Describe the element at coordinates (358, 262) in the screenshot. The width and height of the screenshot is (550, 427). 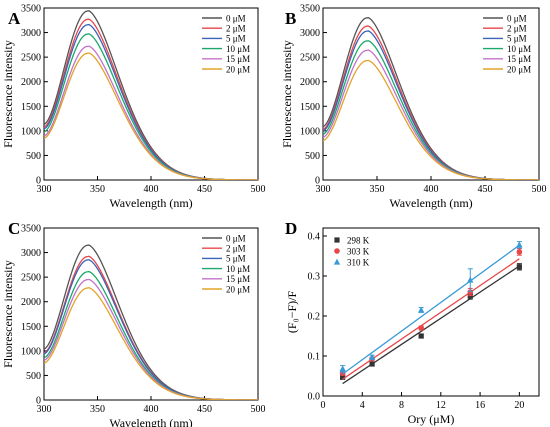
I see `legend-label: 310 K` at that location.